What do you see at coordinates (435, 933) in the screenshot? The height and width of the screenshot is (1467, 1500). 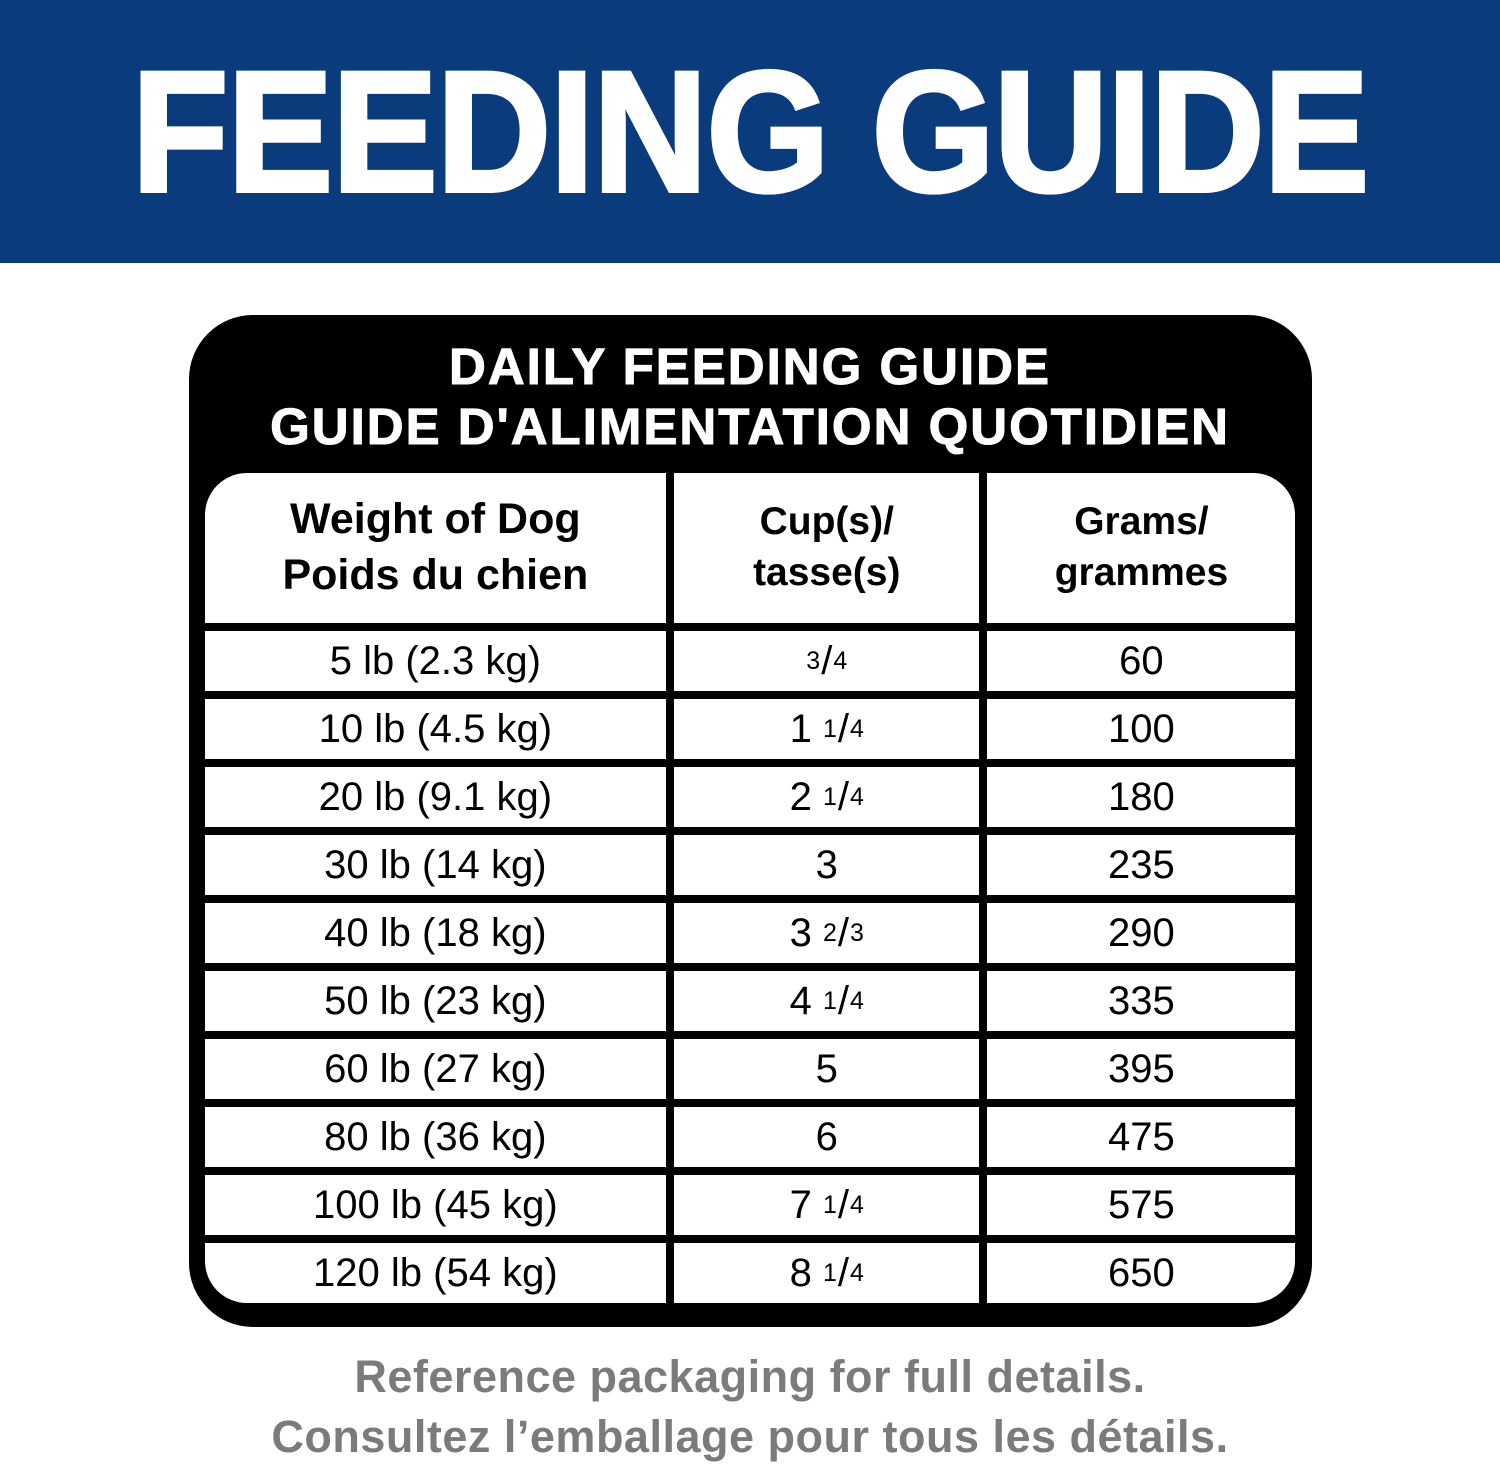 I see `weight-cell: 40 lb (18 kg)` at bounding box center [435, 933].